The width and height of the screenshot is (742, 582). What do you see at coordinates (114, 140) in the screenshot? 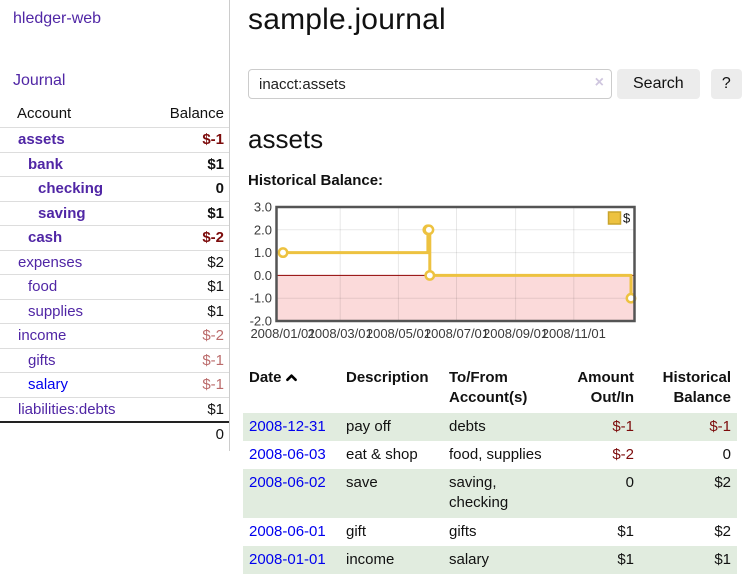
I see `account-row: assets $-1` at bounding box center [114, 140].